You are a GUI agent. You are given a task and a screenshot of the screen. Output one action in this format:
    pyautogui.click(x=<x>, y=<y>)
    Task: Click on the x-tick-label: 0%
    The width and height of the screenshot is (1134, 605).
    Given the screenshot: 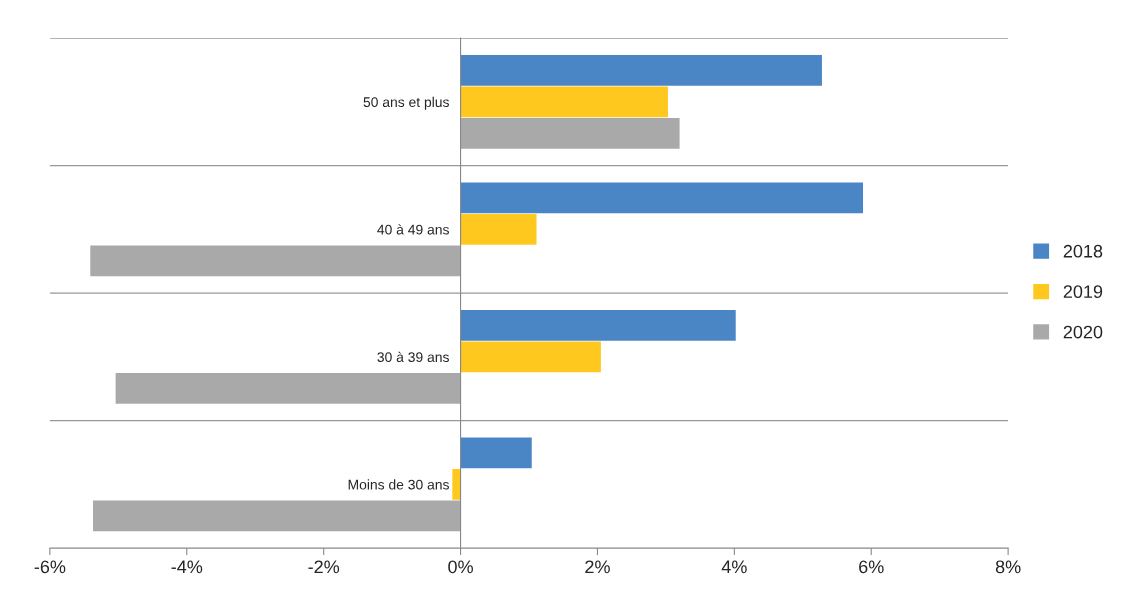 What is the action you would take?
    pyautogui.click(x=460, y=567)
    